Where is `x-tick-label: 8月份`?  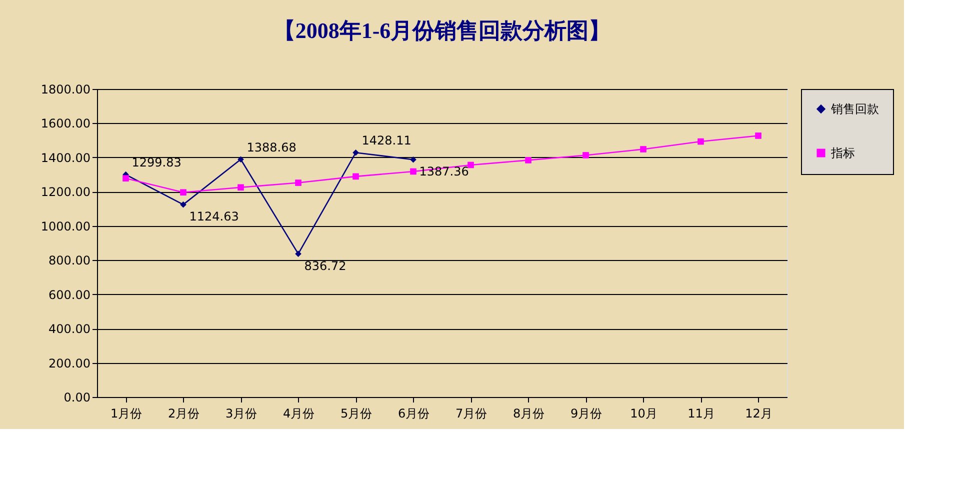
x-tick-label: 8月份 is located at coordinates (528, 413).